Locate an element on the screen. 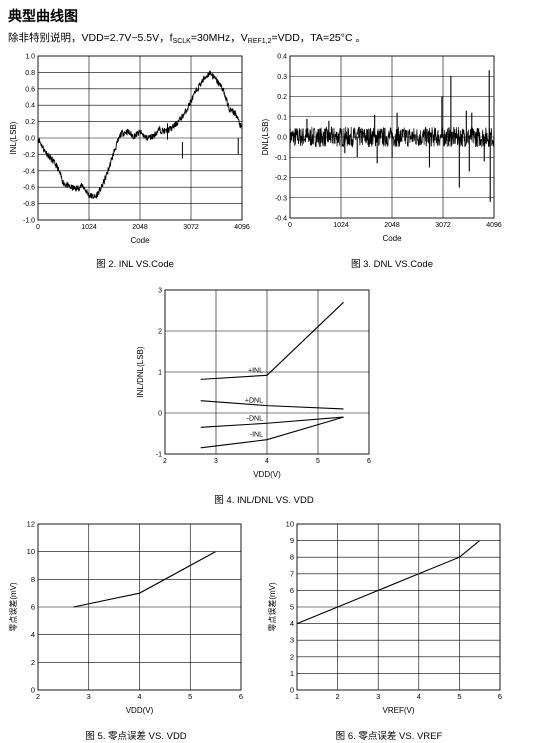 This screenshot has height=743, width=534. fig6-xtick-label: 4 is located at coordinates (419, 696).